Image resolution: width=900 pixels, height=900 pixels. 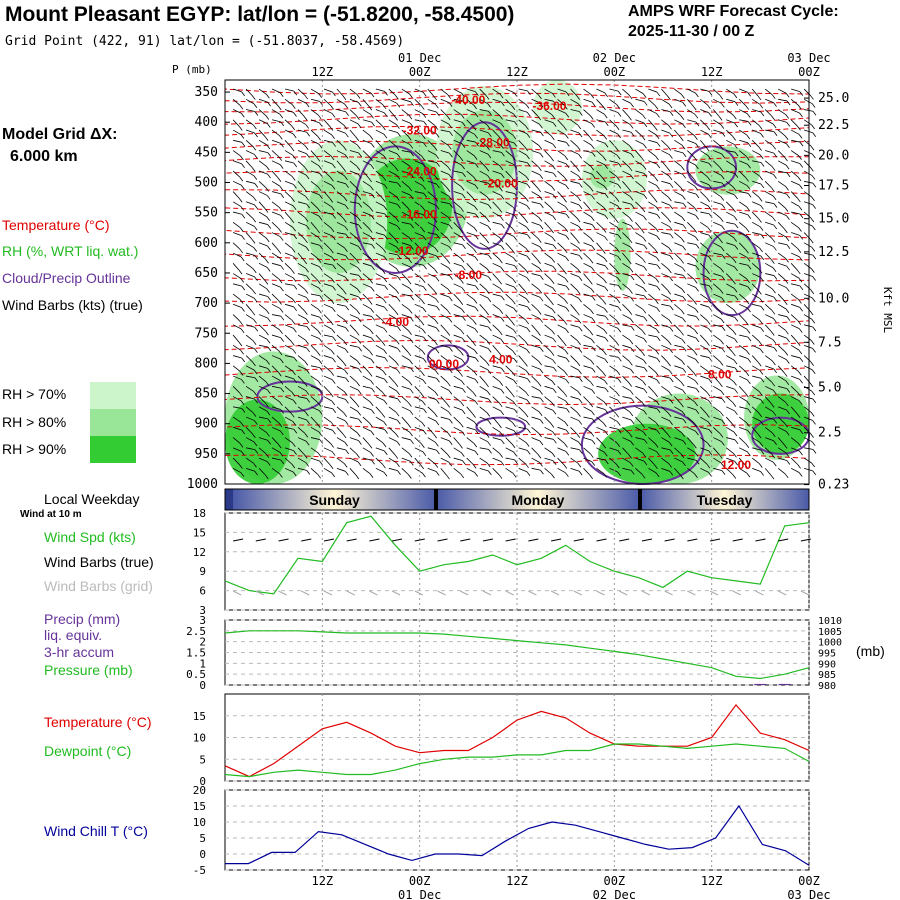 What do you see at coordinates (44, 156) in the screenshot?
I see `model-grid-value: 6.000 km` at bounding box center [44, 156].